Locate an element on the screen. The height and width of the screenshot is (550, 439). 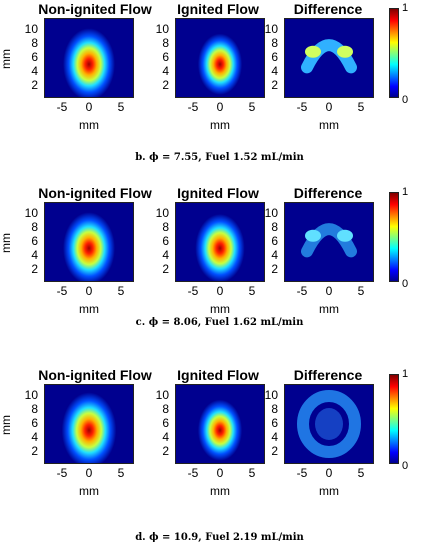
difference-core is located at coordinates (329, 424).